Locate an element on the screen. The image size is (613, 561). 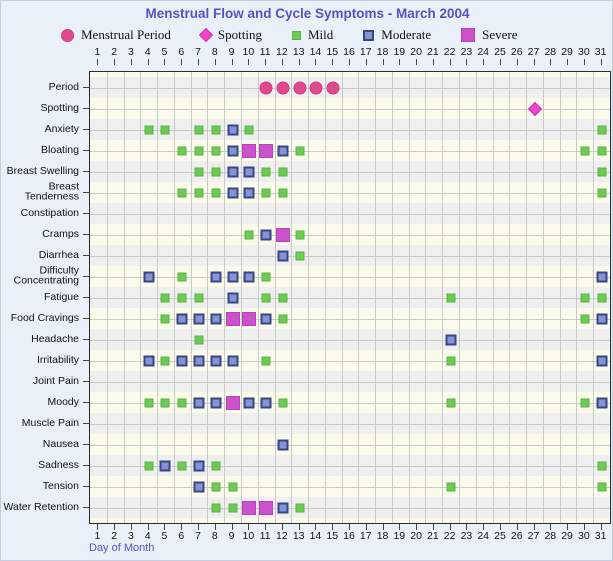
day-tick-label-top: 17 is located at coordinates (365, 52).